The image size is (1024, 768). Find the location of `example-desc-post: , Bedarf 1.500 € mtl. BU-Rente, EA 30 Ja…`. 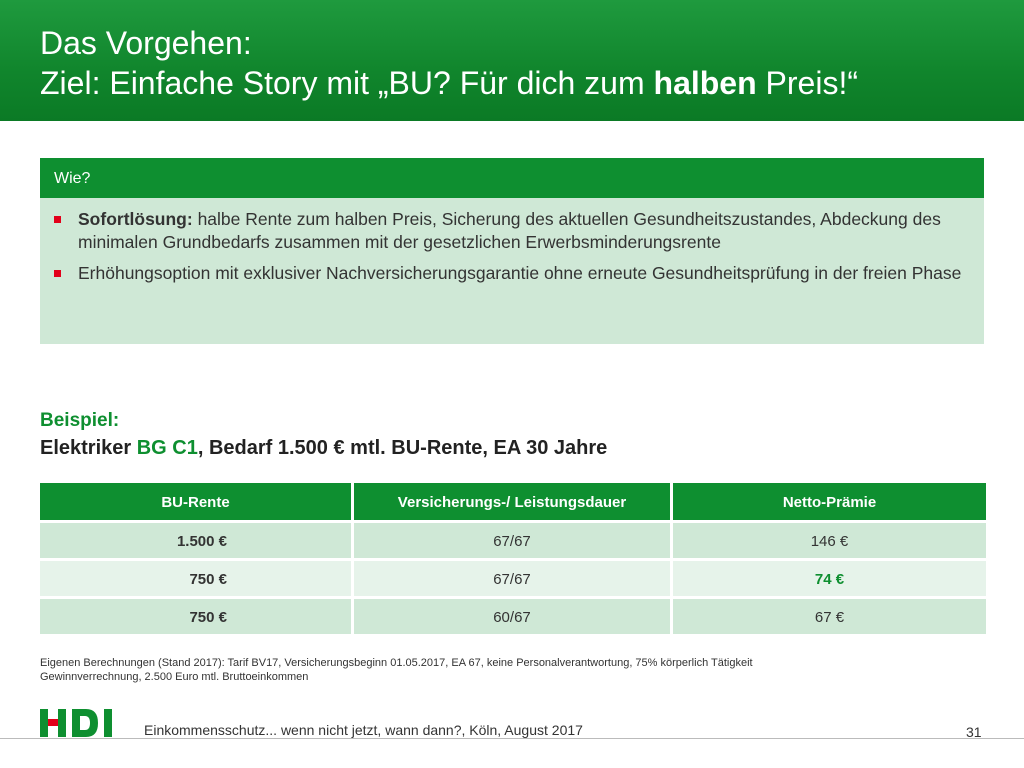

example-desc-post: , Bedarf 1.500 € mtl. BU-Rente, EA 30 Ja… is located at coordinates (402, 448).